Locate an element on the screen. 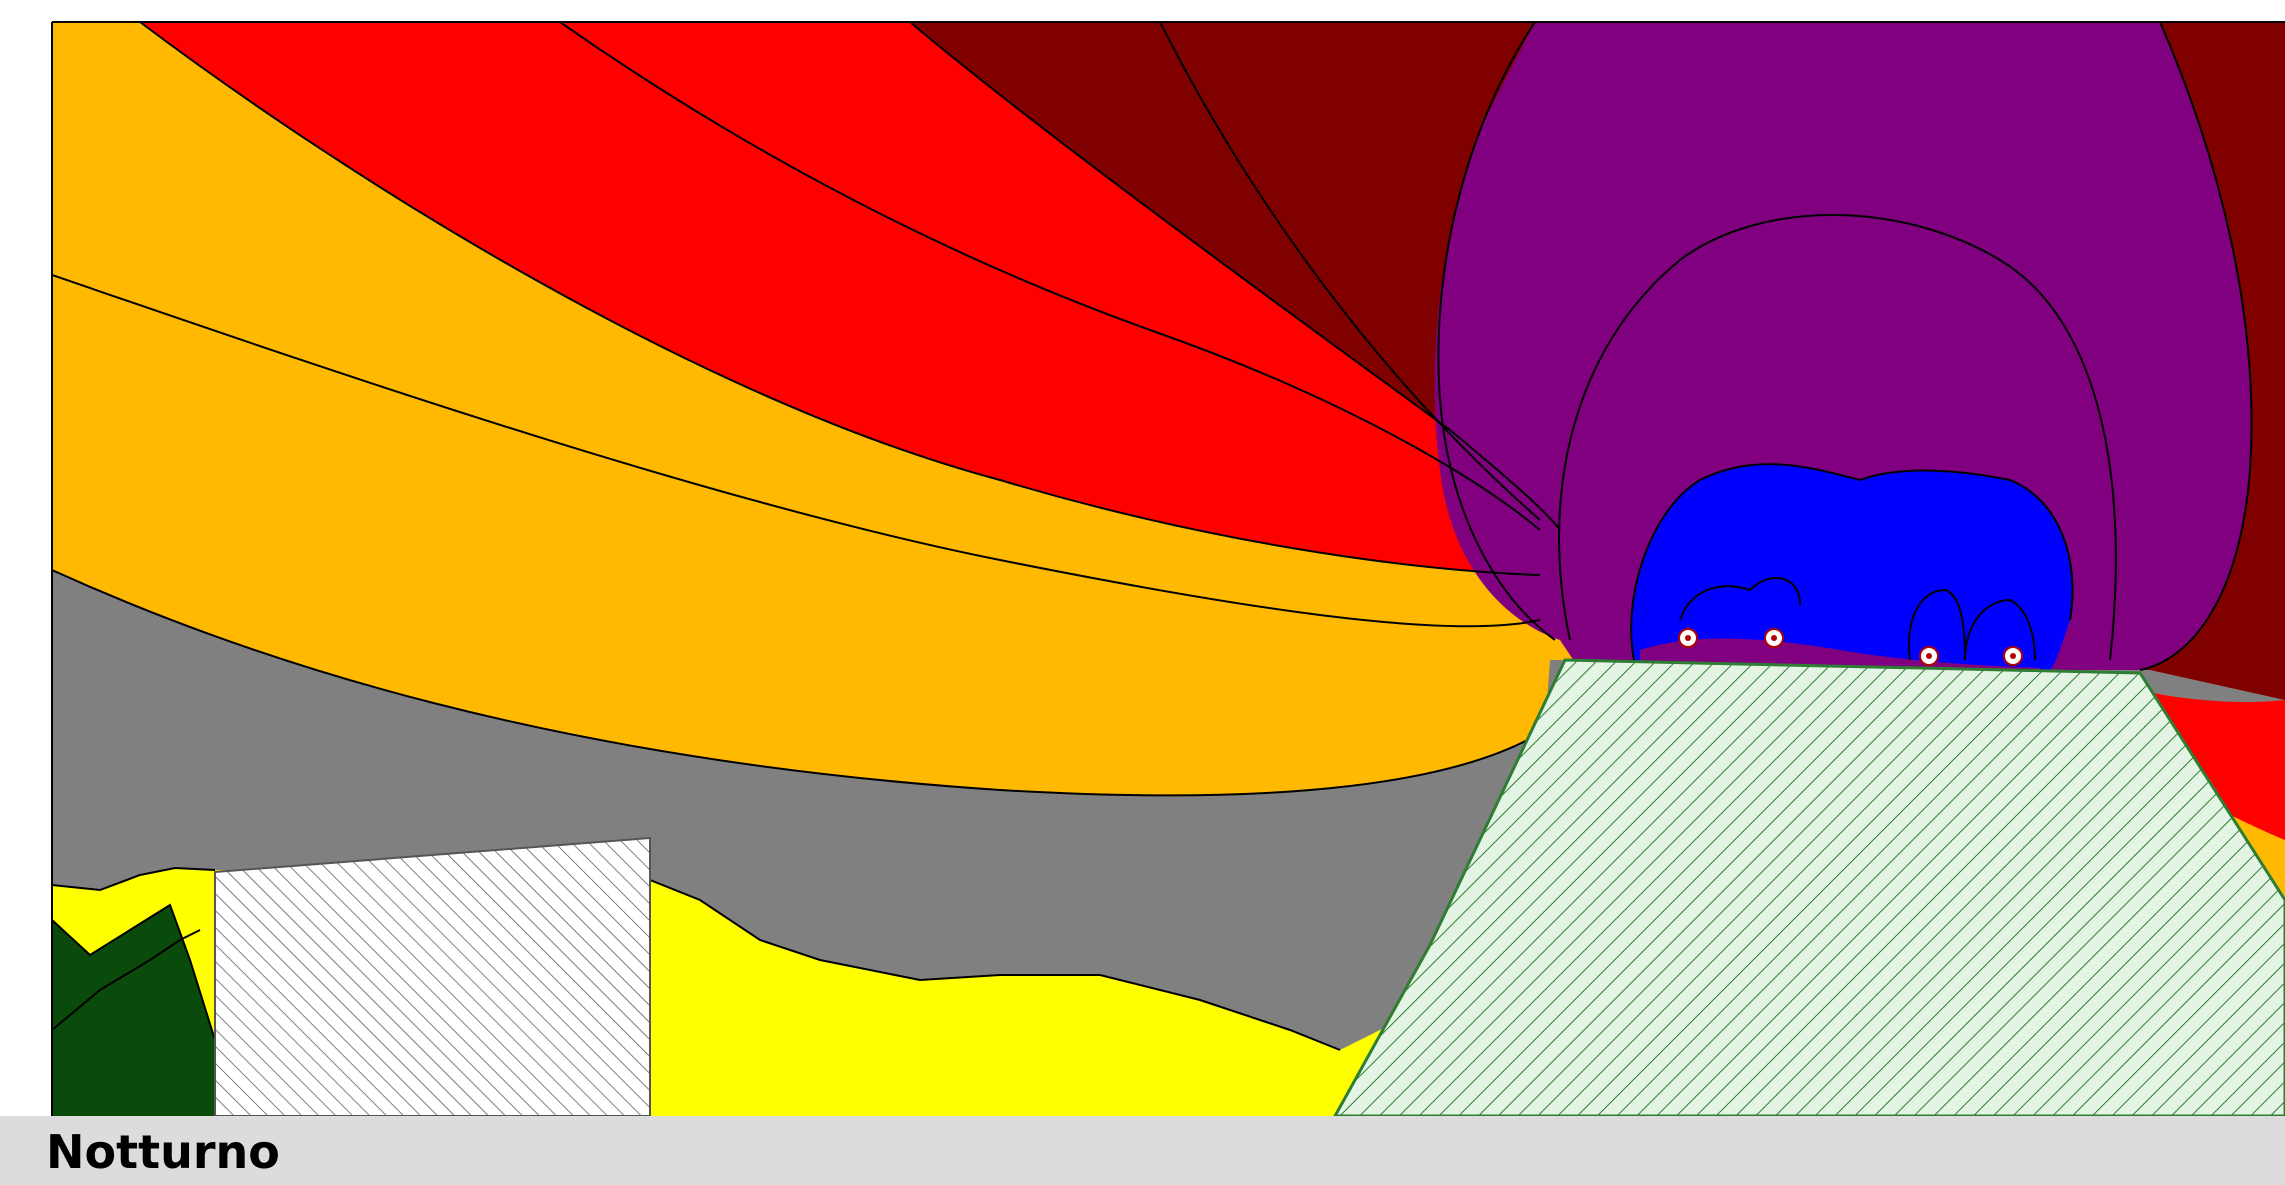 This screenshot has width=2285, height=1185. caption-bar is located at coordinates (1142, 1150).